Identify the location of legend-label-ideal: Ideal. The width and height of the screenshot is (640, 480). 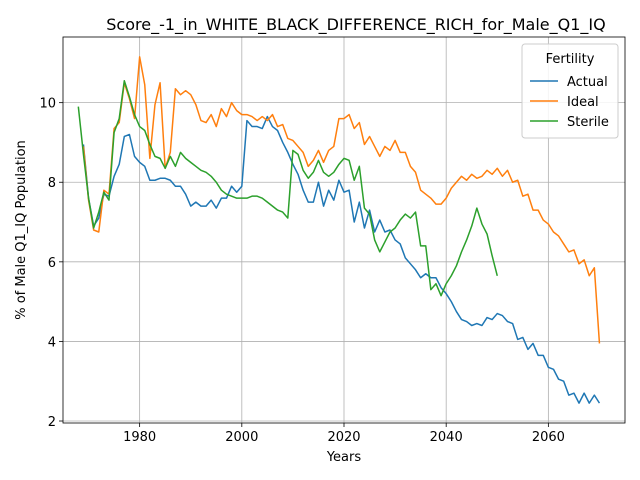
(583, 102).